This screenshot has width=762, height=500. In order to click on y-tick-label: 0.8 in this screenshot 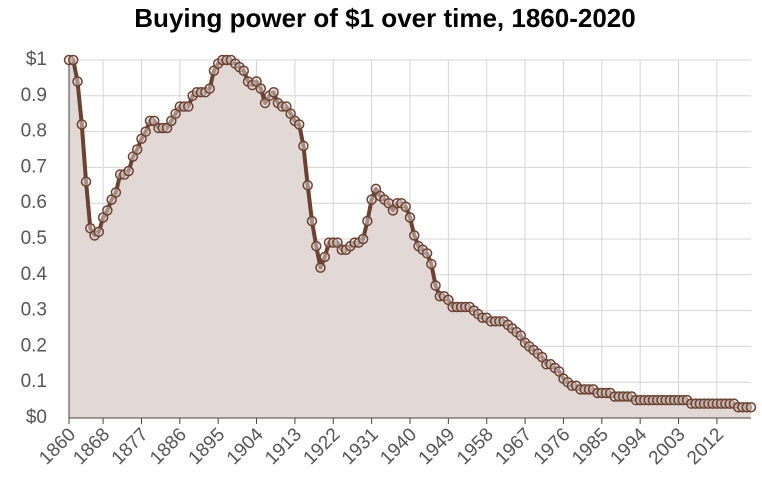, I will do `click(34, 131)`.